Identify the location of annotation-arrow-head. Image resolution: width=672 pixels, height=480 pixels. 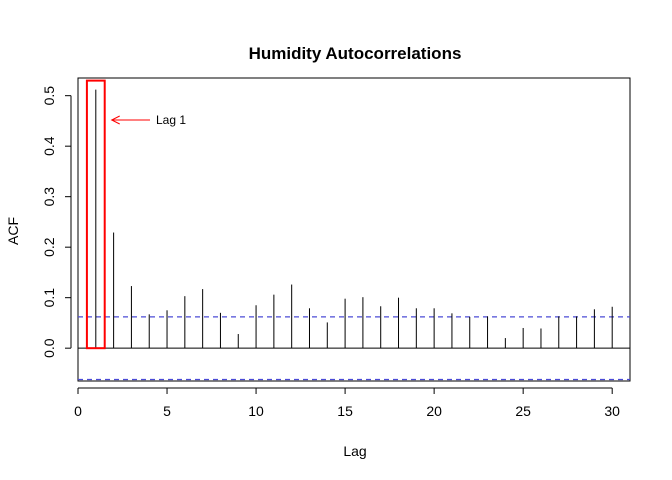
(115, 120).